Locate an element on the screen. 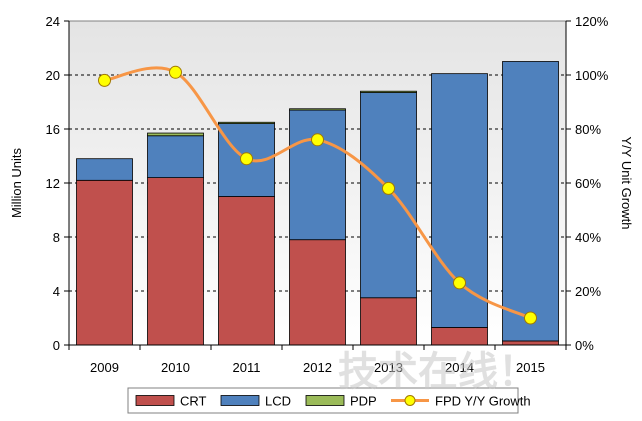 The image size is (642, 421). legend-label-lcd: LCD is located at coordinates (278, 401).